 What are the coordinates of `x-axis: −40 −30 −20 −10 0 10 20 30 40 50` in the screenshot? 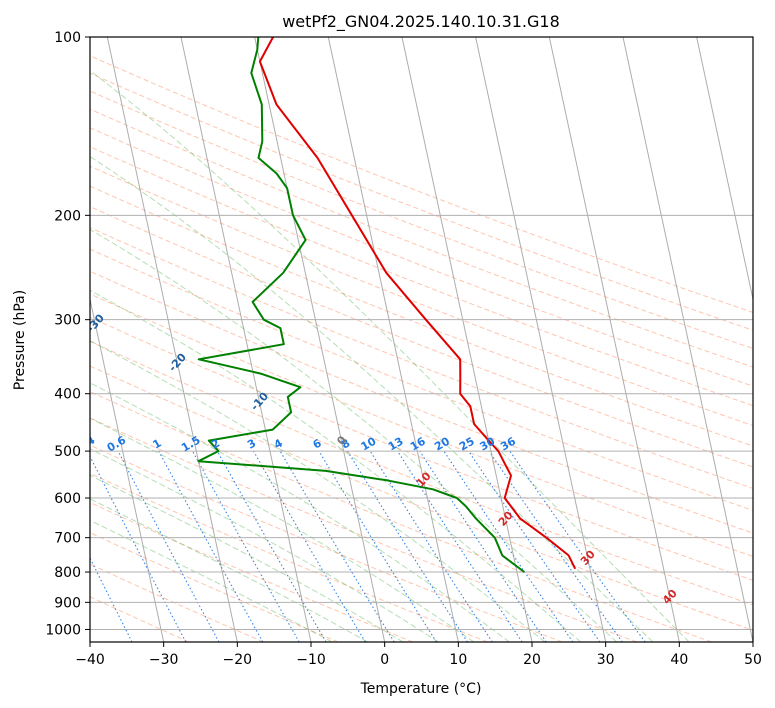 It's located at (418, 655).